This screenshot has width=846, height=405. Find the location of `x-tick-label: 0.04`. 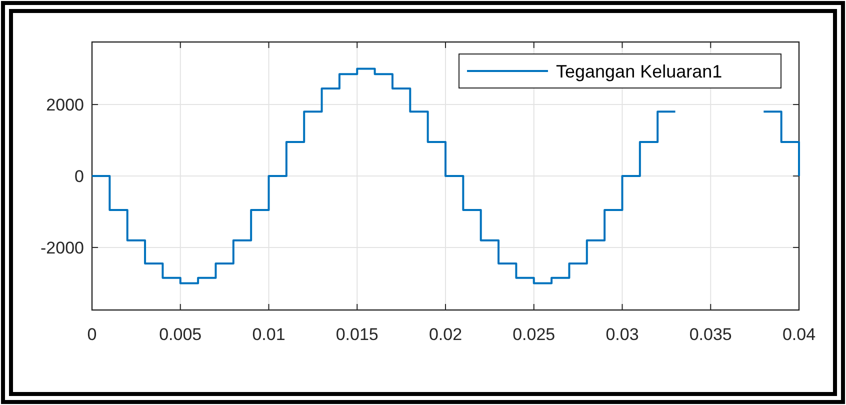

x-tick-label: 0.04 is located at coordinates (799, 334).